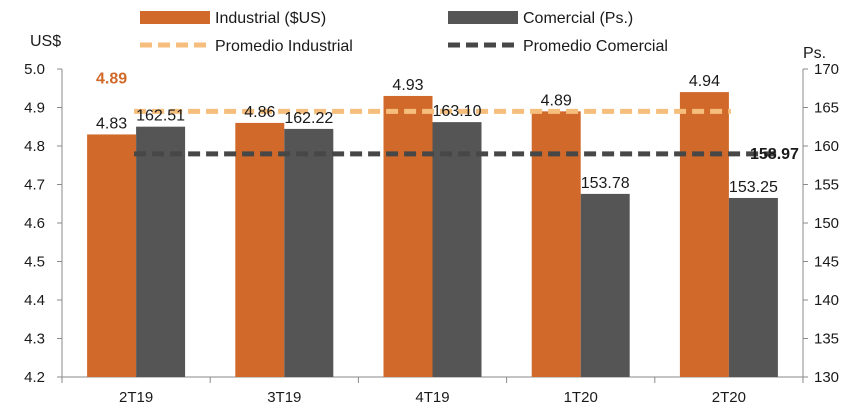 The image size is (856, 411). What do you see at coordinates (45, 41) in the screenshot?
I see `left-axis-unit: US$` at bounding box center [45, 41].